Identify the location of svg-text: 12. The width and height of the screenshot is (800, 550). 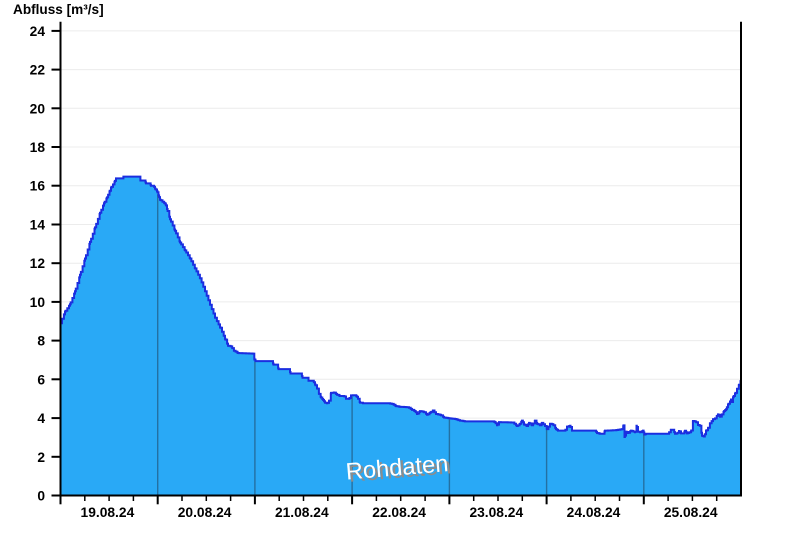
(38, 263).